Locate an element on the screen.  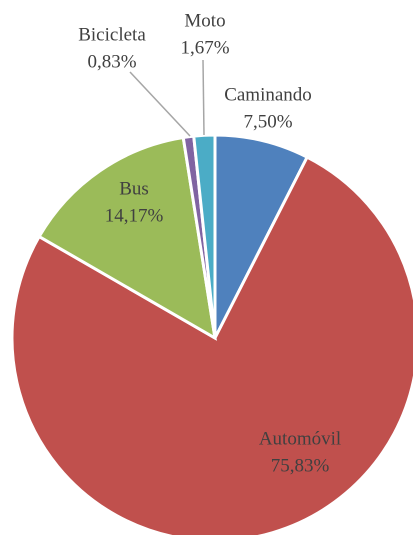
slice-label: Moto is located at coordinates (204, 20).